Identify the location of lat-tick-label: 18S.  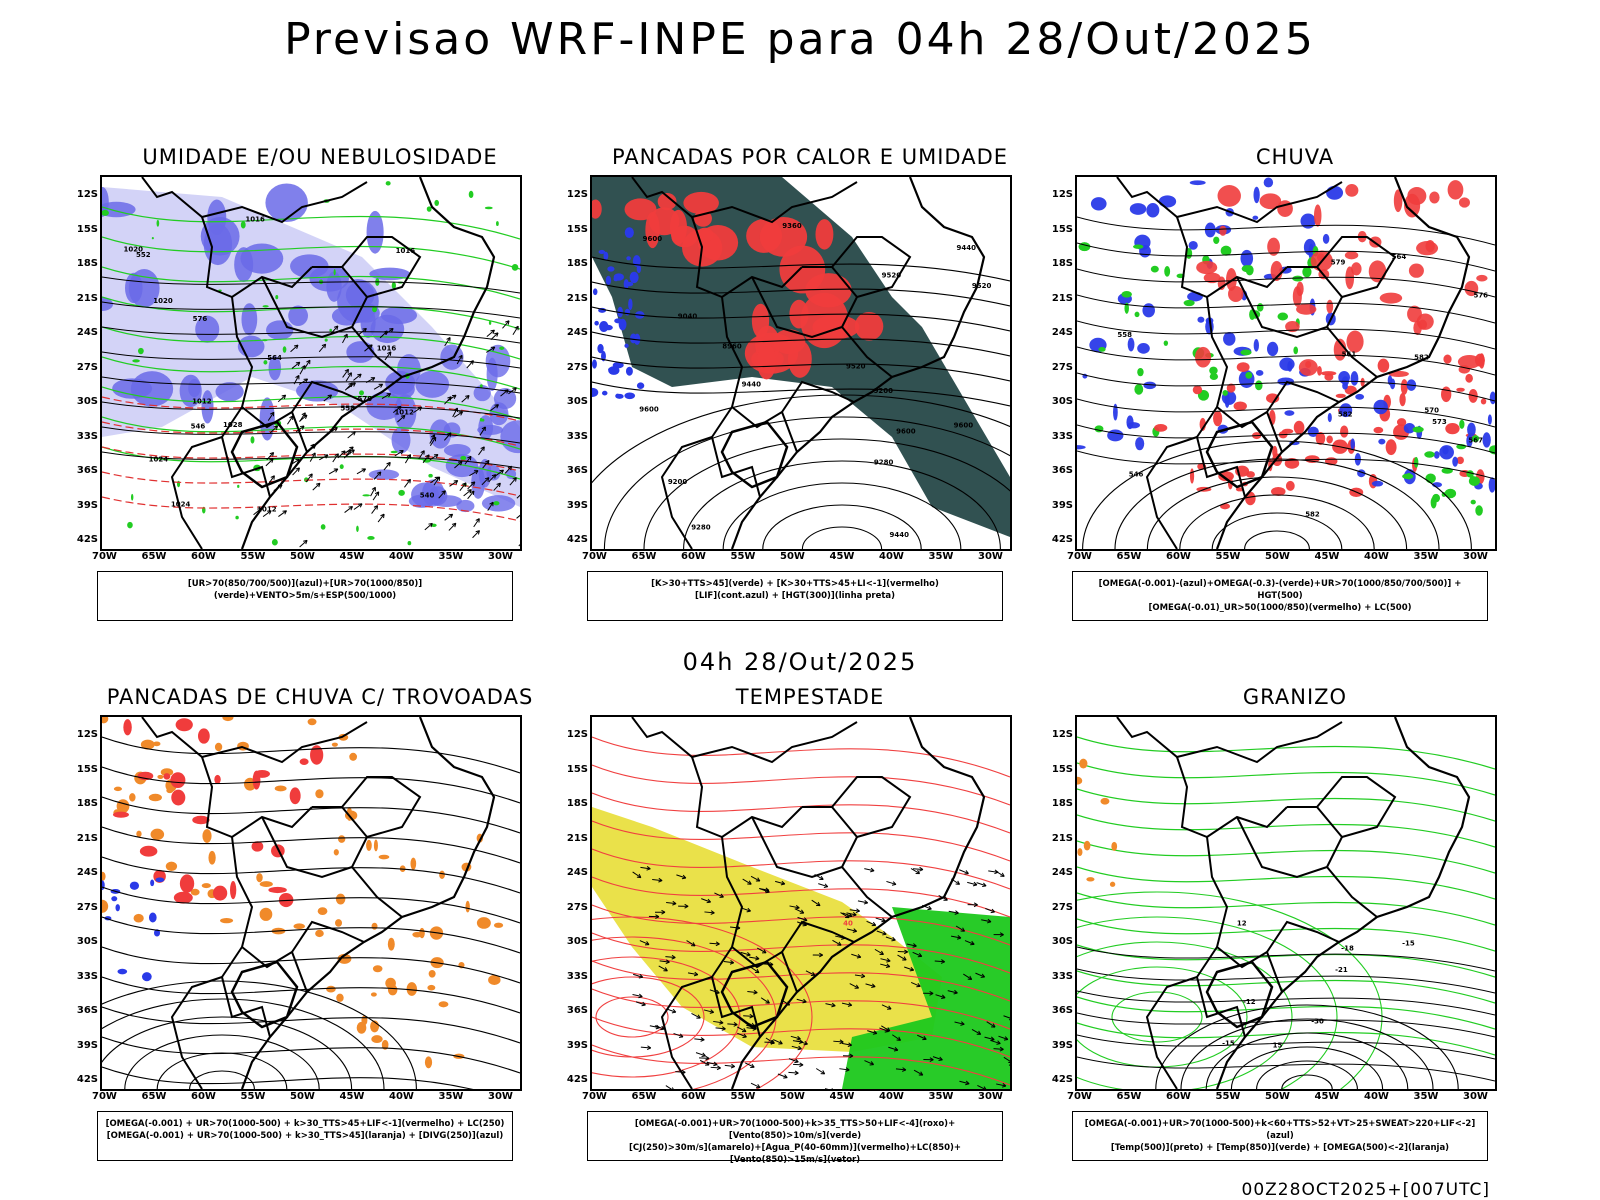
(1062, 263).